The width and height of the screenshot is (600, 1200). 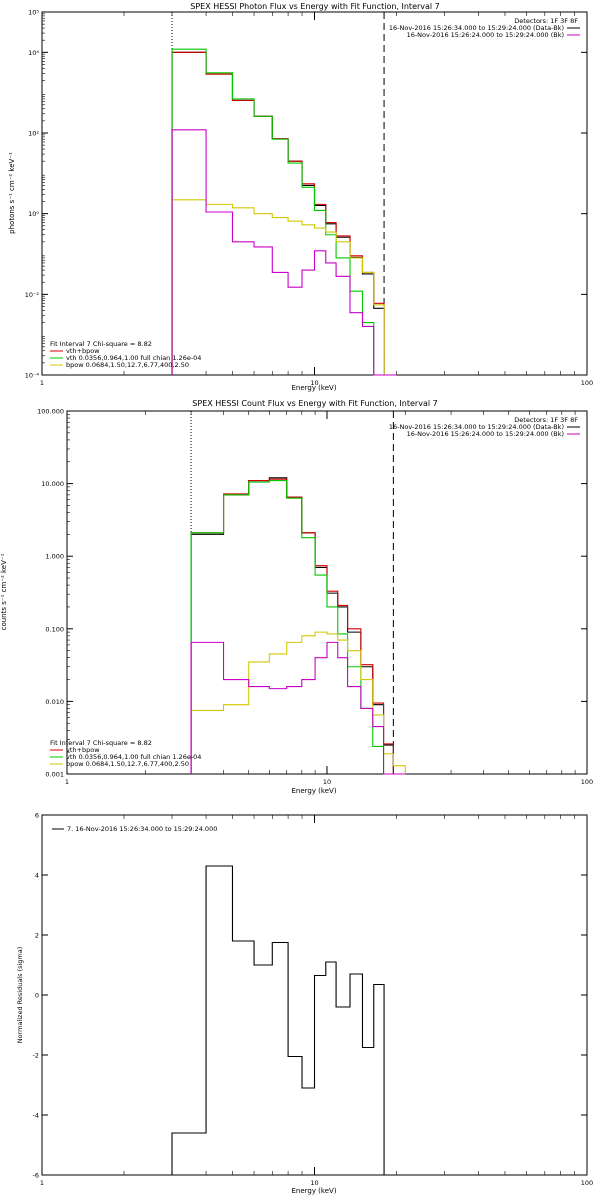 What do you see at coordinates (33, 134) in the screenshot?
I see `photon-ytick-label: 10²` at bounding box center [33, 134].